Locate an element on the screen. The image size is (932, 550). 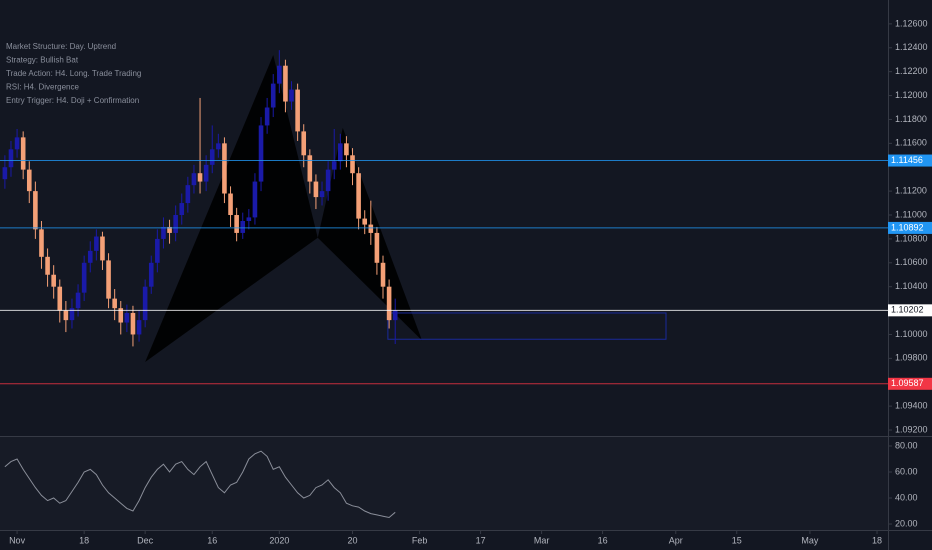
y-tick-label: 1.10600 is located at coordinates (911, 262).